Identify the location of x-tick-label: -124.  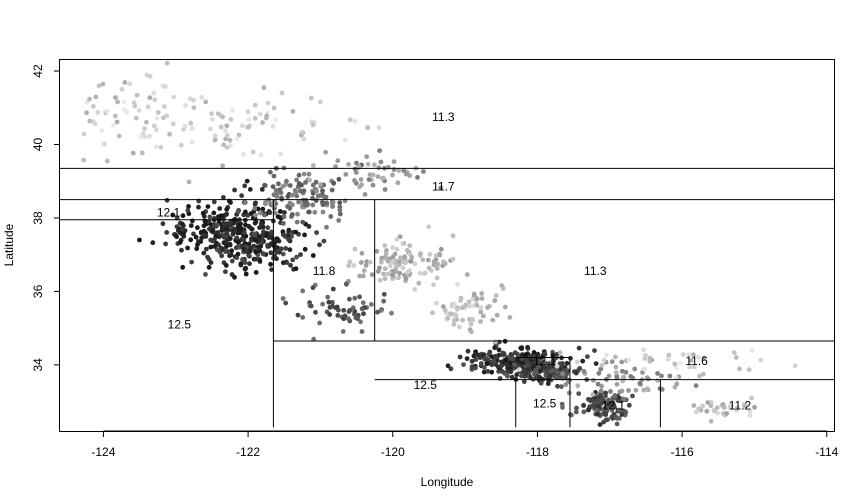
(103, 452).